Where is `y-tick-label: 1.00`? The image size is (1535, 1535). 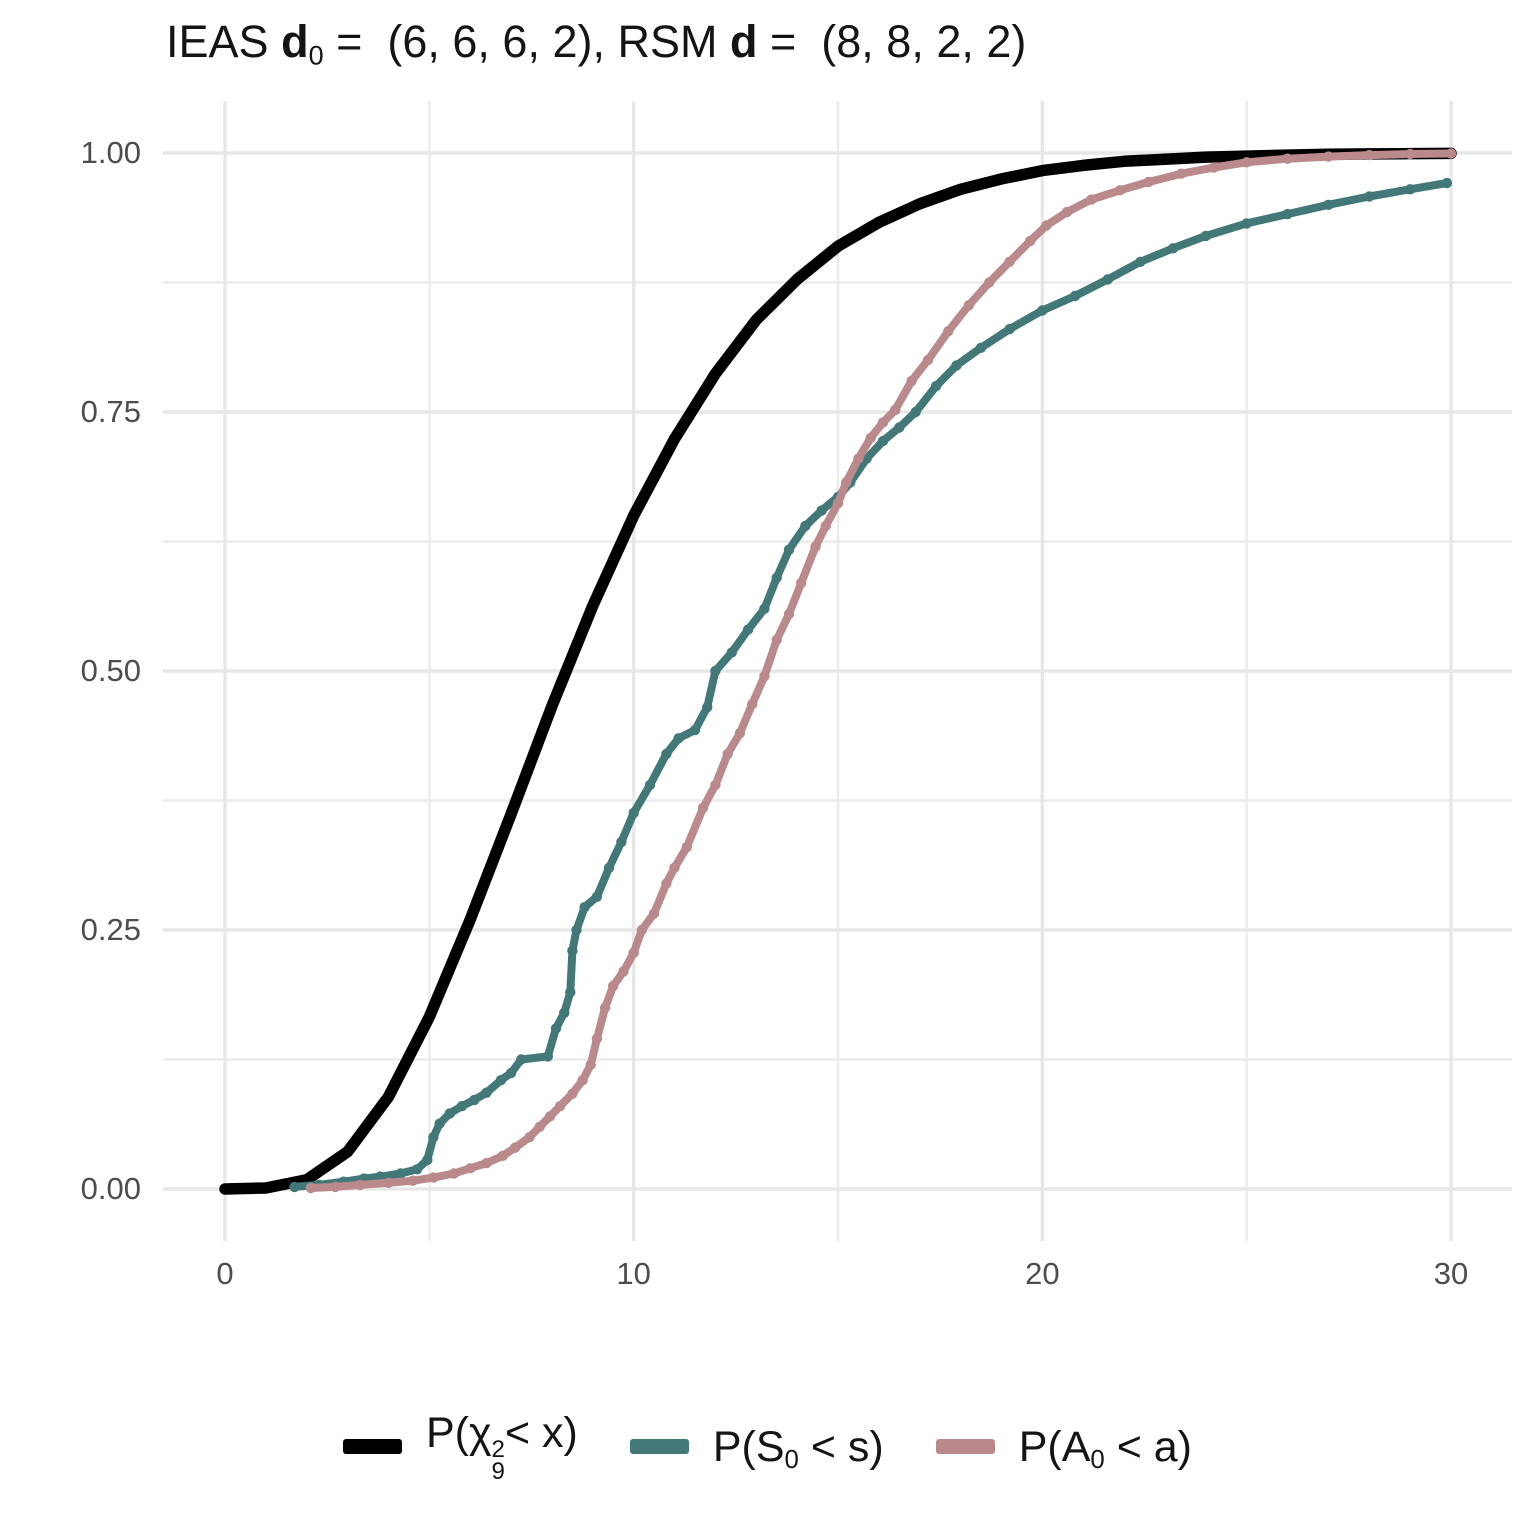
y-tick-label: 1.00 is located at coordinates (110, 152).